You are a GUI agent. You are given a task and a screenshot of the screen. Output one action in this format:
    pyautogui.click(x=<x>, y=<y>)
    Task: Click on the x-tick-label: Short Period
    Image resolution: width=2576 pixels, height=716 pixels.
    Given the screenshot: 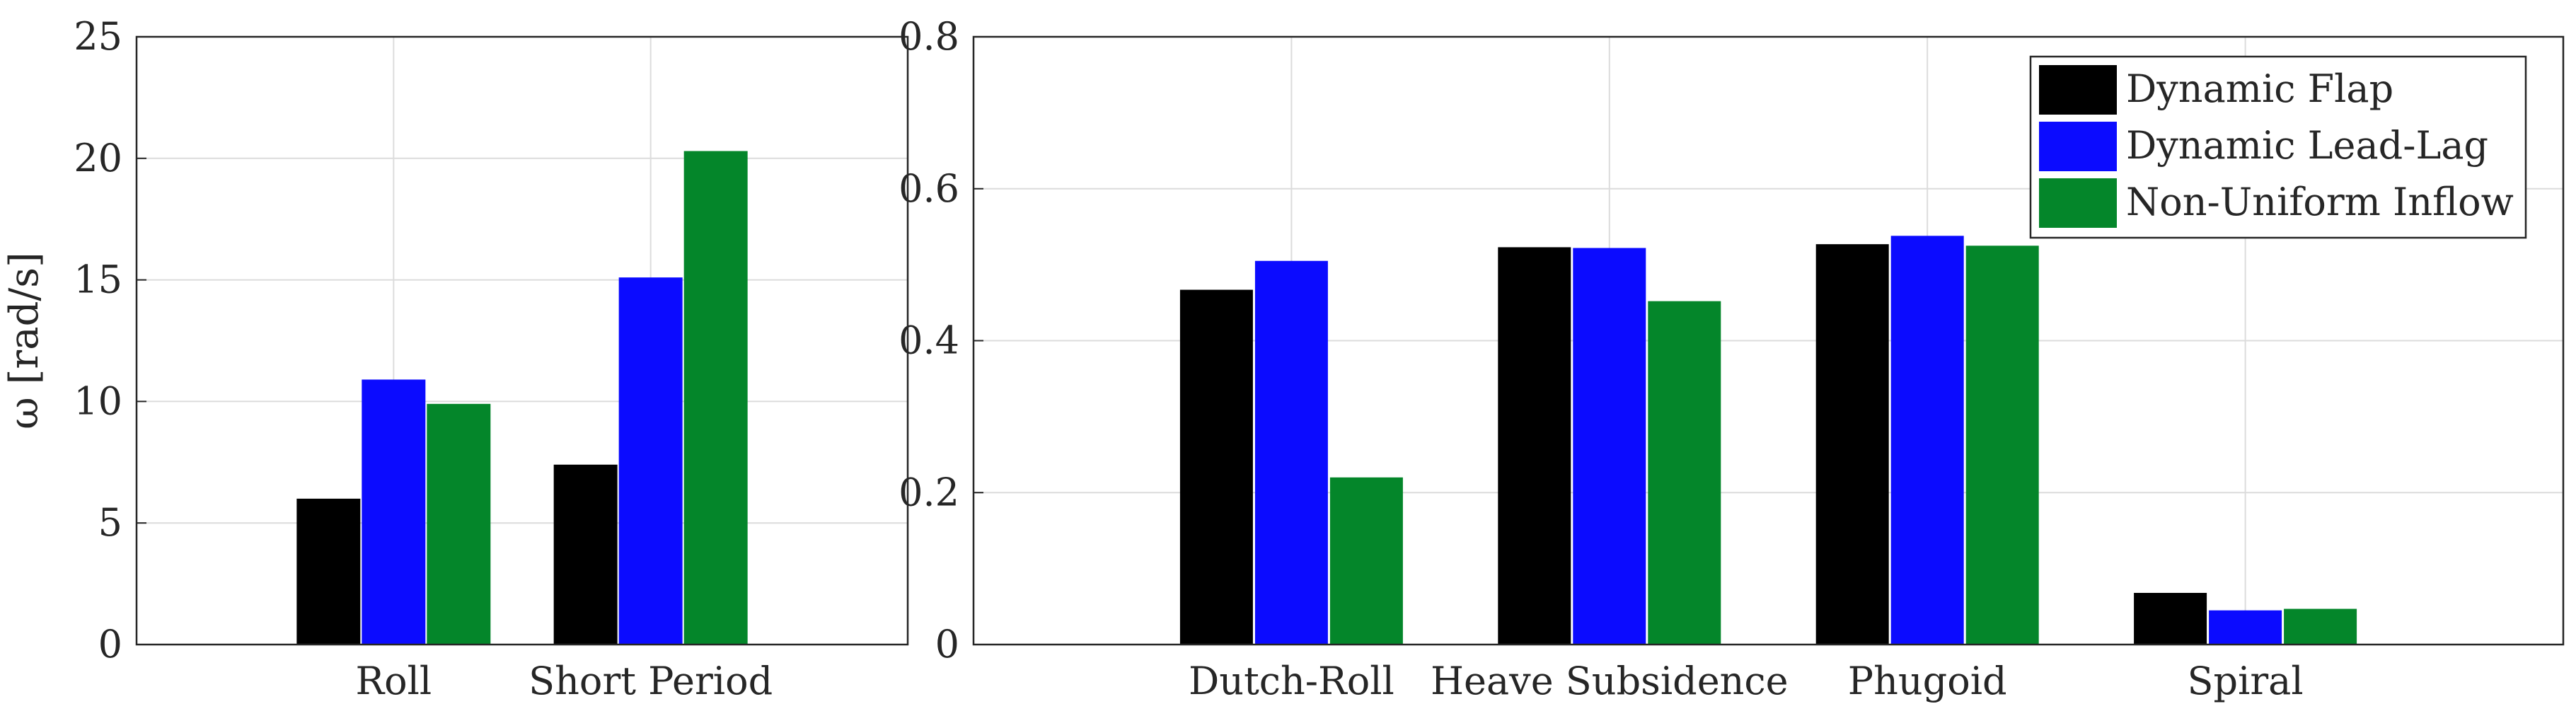 What is the action you would take?
    pyautogui.click(x=651, y=681)
    